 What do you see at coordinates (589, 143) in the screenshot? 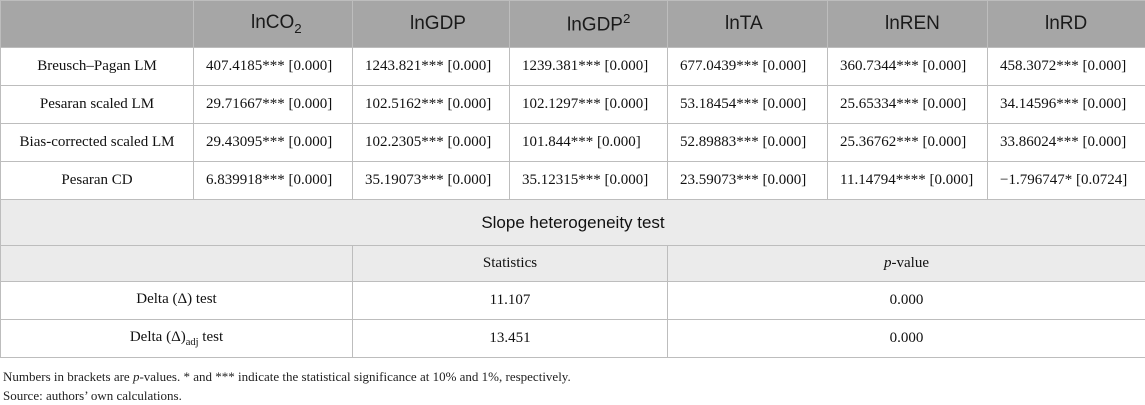
I see `table-cell: 101.844*** [0.000]` at bounding box center [589, 143].